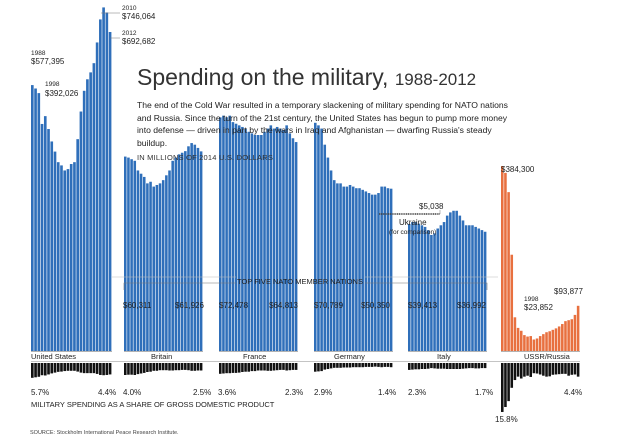  What do you see at coordinates (169, 367) in the screenshot?
I see `gdp-bar-uk-2002` at bounding box center [169, 367].